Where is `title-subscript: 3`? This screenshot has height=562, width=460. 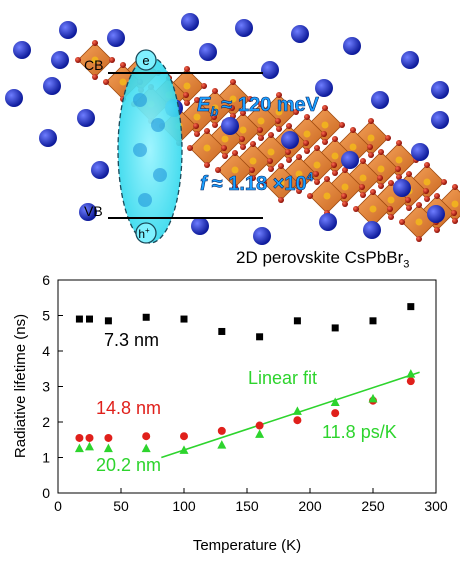
title-subscript: 3 is located at coordinates (406, 264).